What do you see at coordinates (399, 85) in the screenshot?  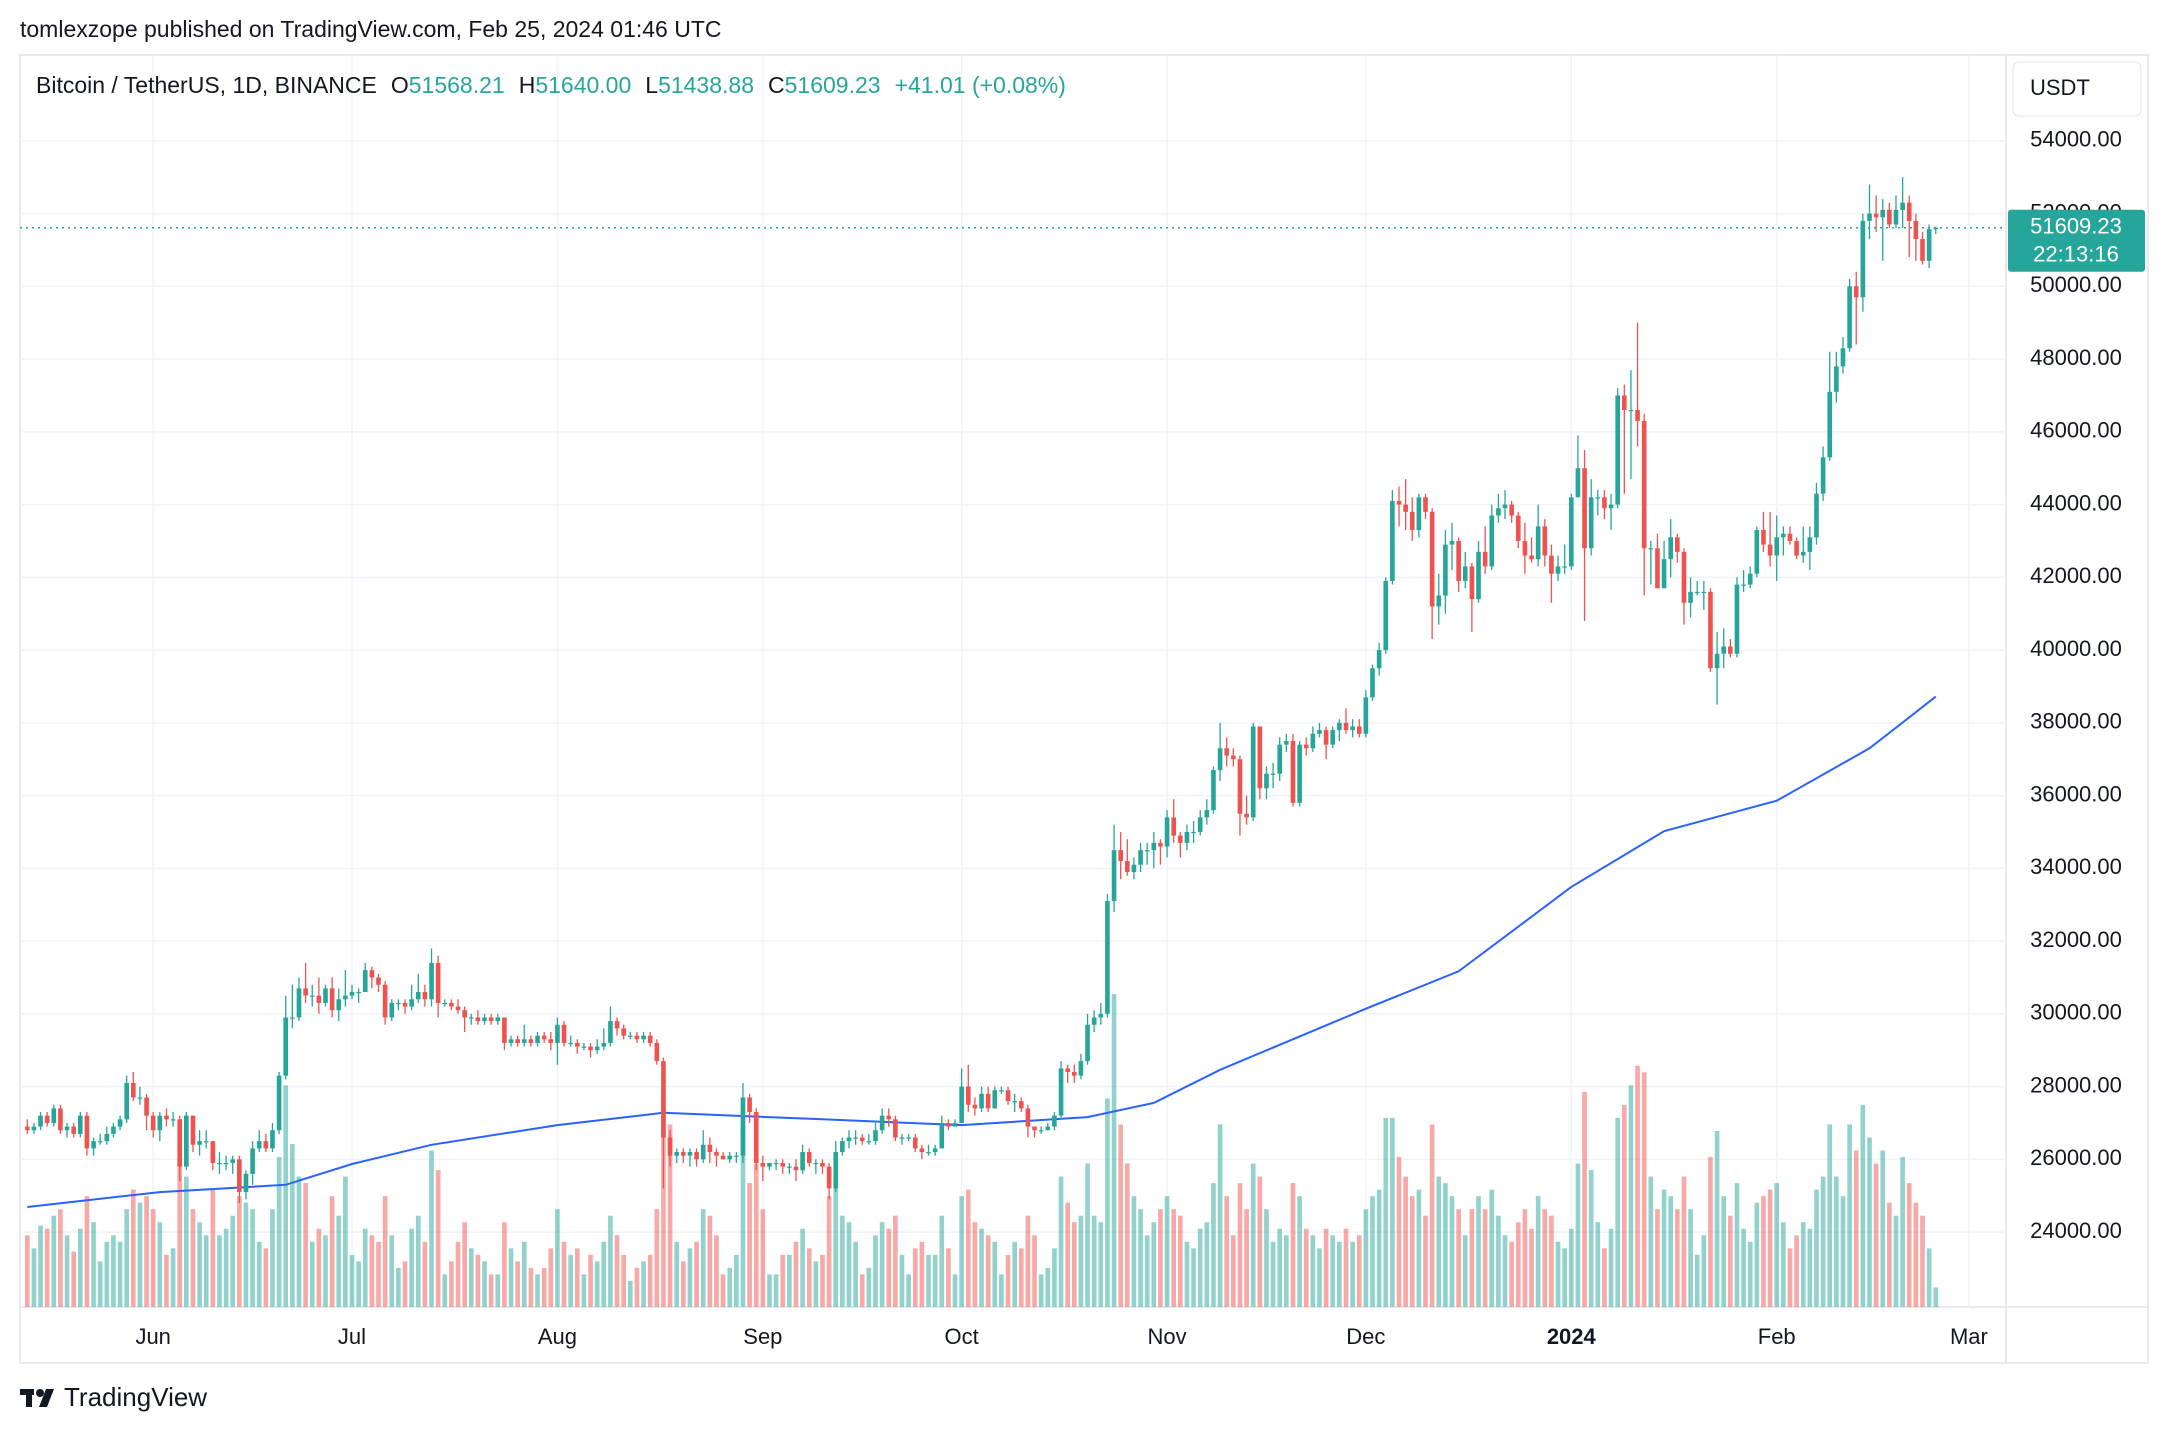 I see `ohlc-key: O` at bounding box center [399, 85].